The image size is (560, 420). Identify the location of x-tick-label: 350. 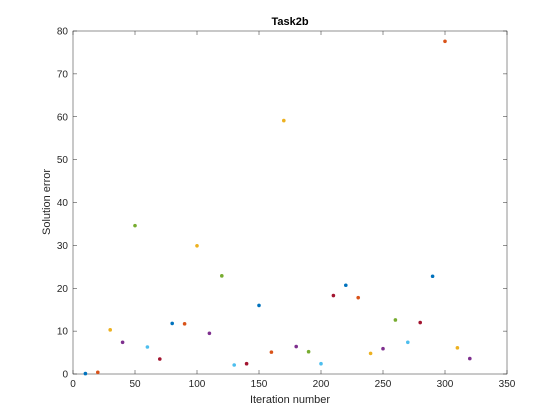
(507, 384).